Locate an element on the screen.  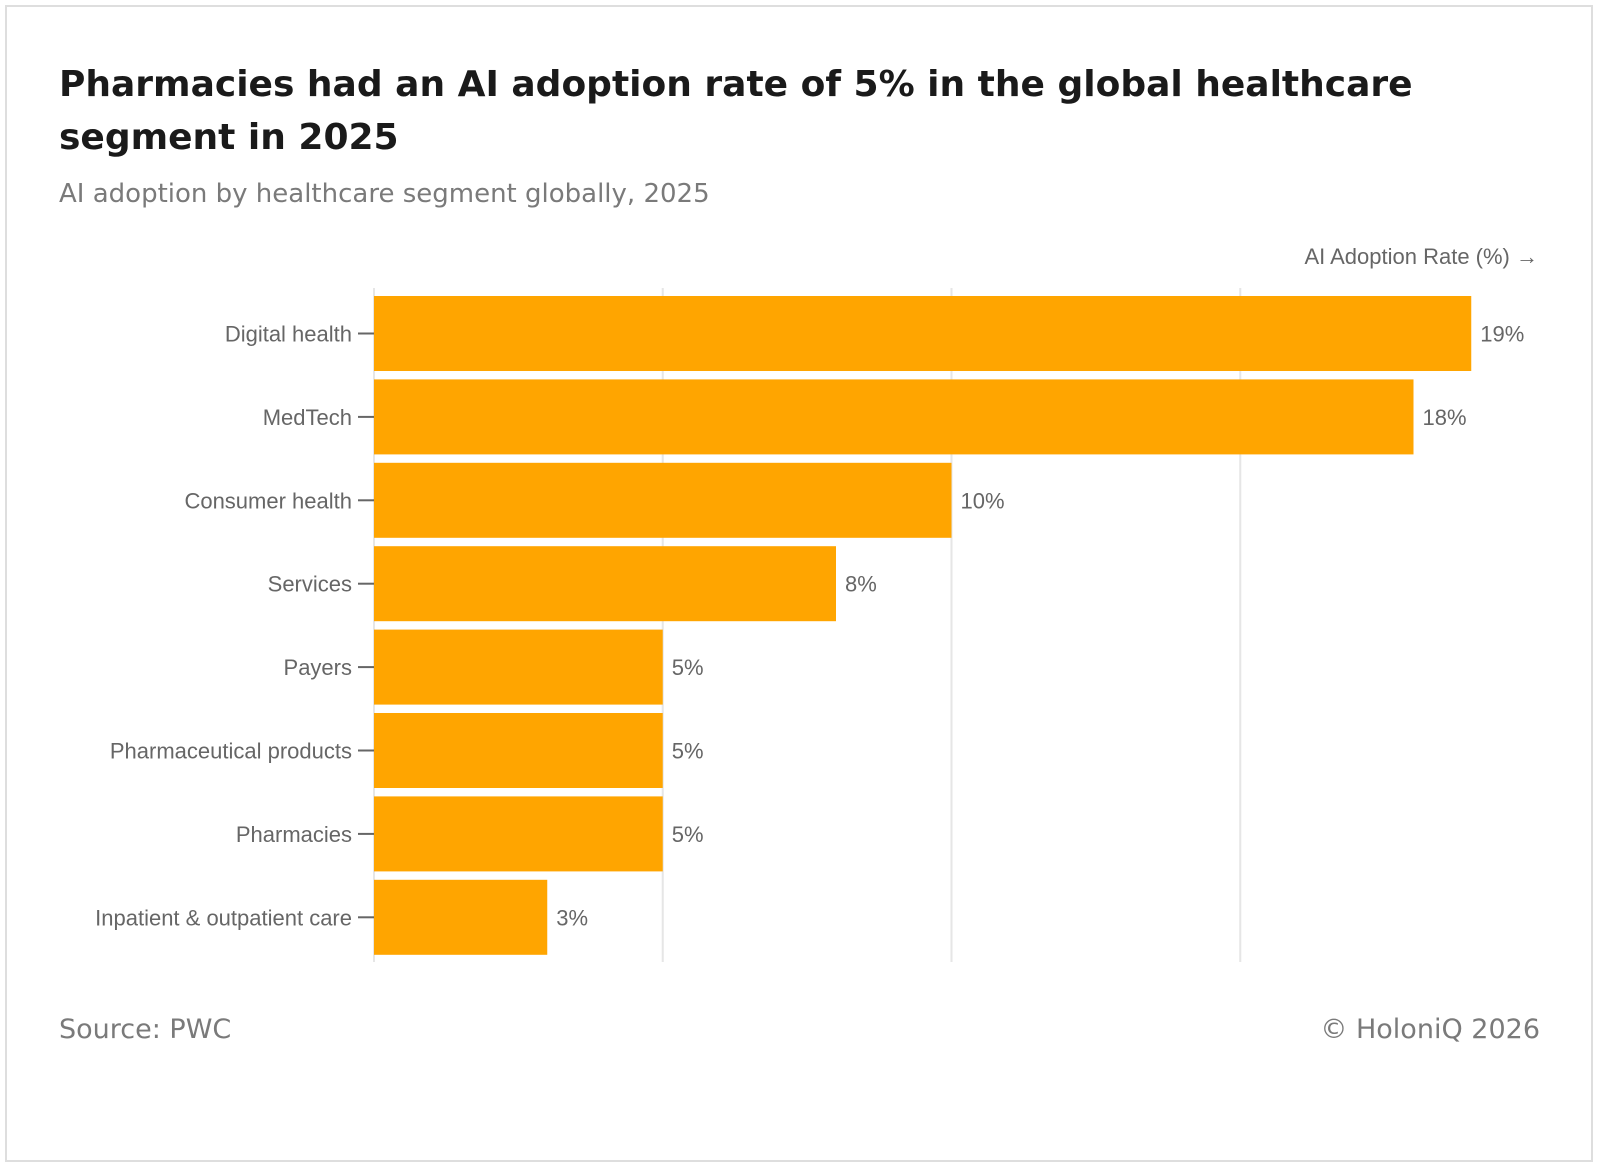
category-label: MedTech is located at coordinates (307, 417).